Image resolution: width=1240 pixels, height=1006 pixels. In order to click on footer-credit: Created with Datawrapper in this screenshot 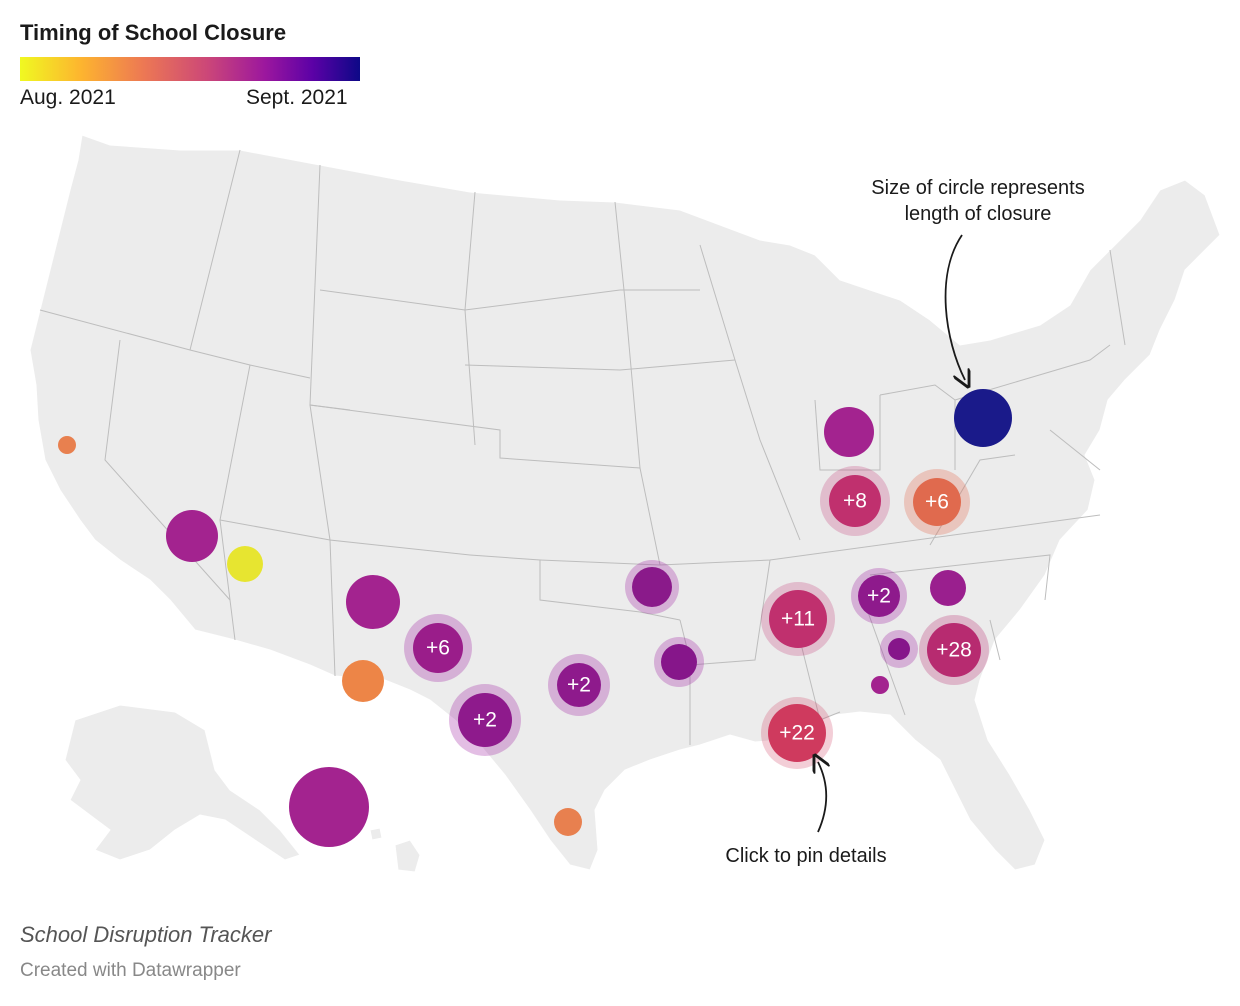, I will do `click(130, 970)`.